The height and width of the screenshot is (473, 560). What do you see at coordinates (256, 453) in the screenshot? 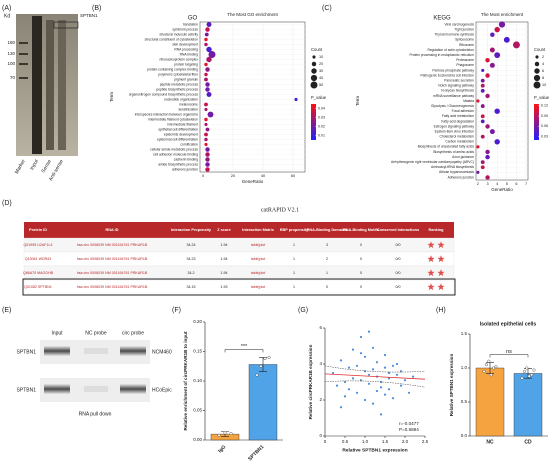
I see `x-tick-label: SPTBN1` at bounding box center [256, 453].